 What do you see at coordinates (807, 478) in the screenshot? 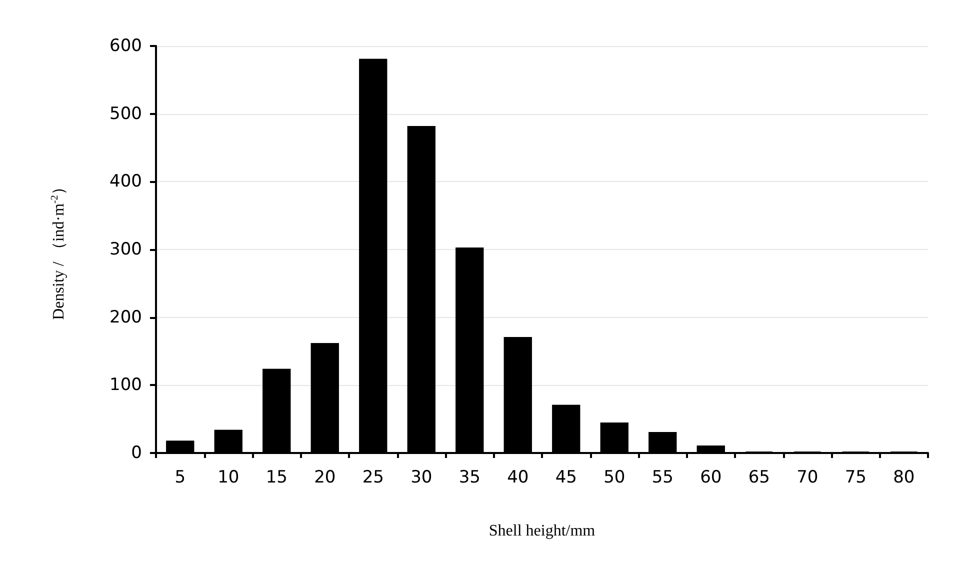
I see `x-tick-label: 70` at bounding box center [807, 478].